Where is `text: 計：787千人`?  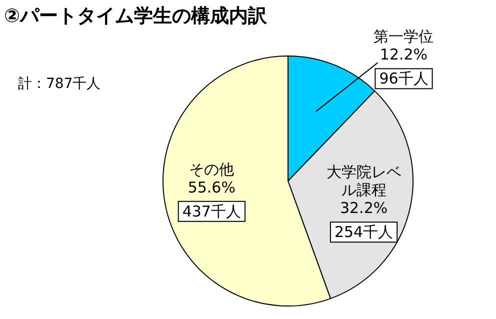 text: 計：787千人 is located at coordinates (59, 84).